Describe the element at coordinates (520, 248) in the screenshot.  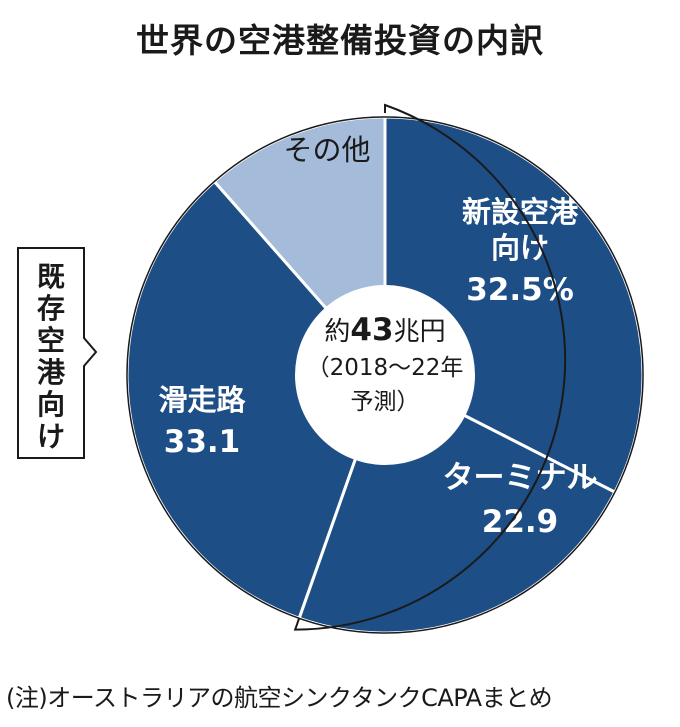
I see `slice-label: 向け` at that location.